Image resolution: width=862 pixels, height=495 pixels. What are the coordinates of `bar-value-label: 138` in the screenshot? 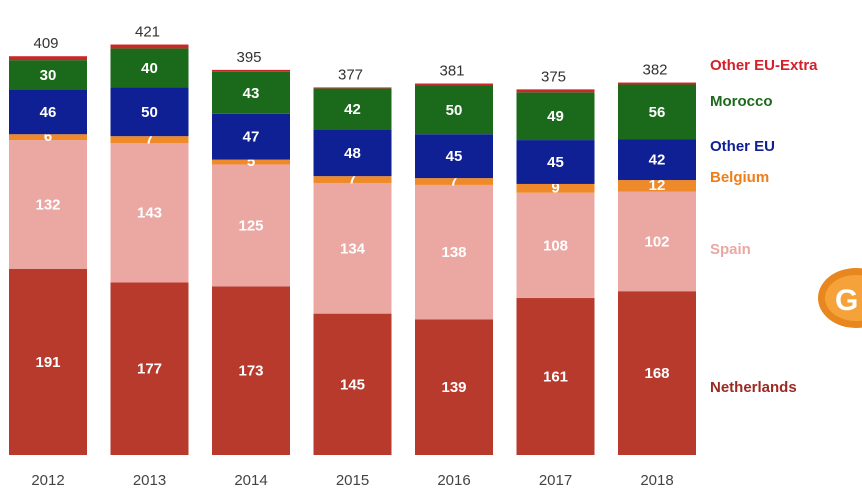 It's located at (453, 252).